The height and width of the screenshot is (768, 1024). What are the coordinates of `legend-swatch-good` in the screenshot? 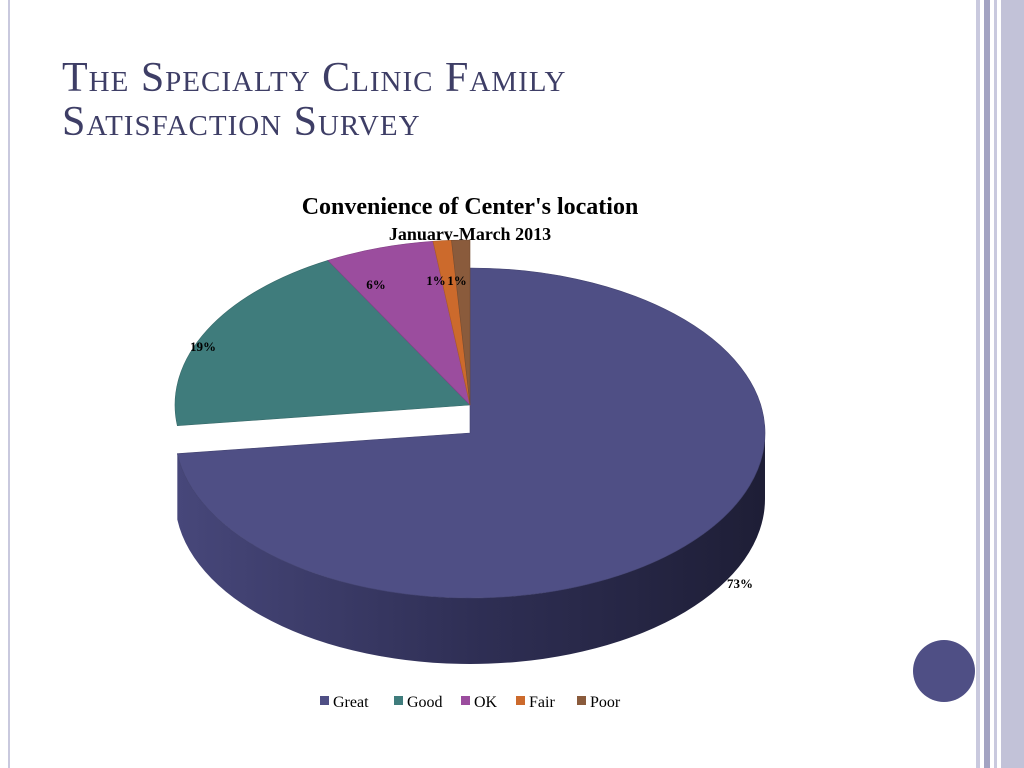 It's located at (398, 700).